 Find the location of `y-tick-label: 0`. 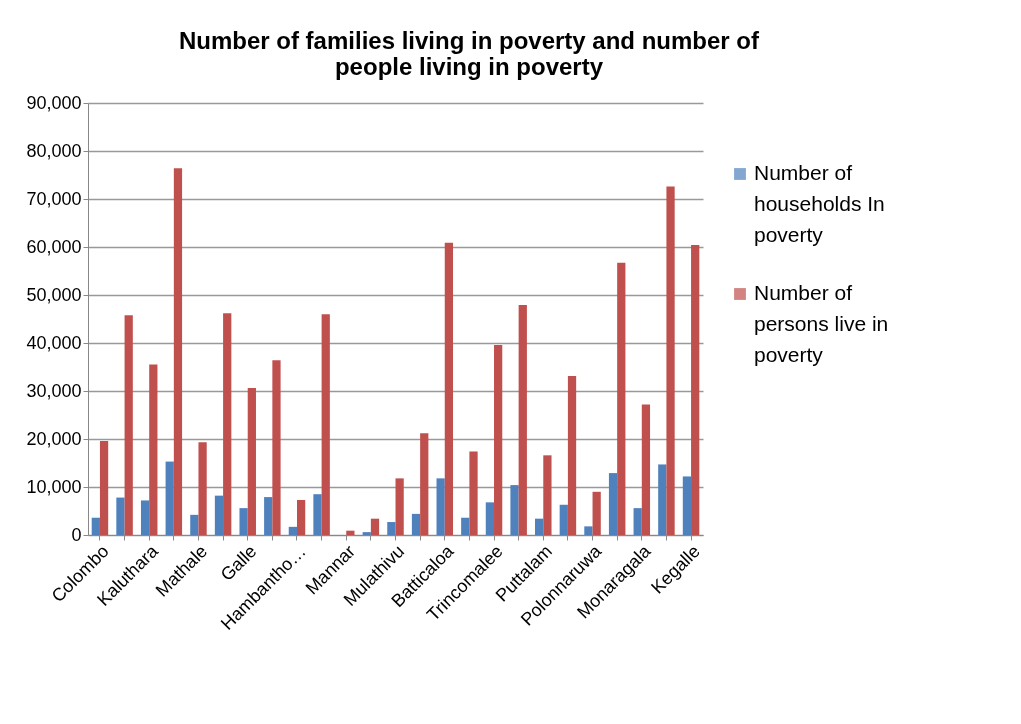

y-tick-label: 0 is located at coordinates (76, 534).